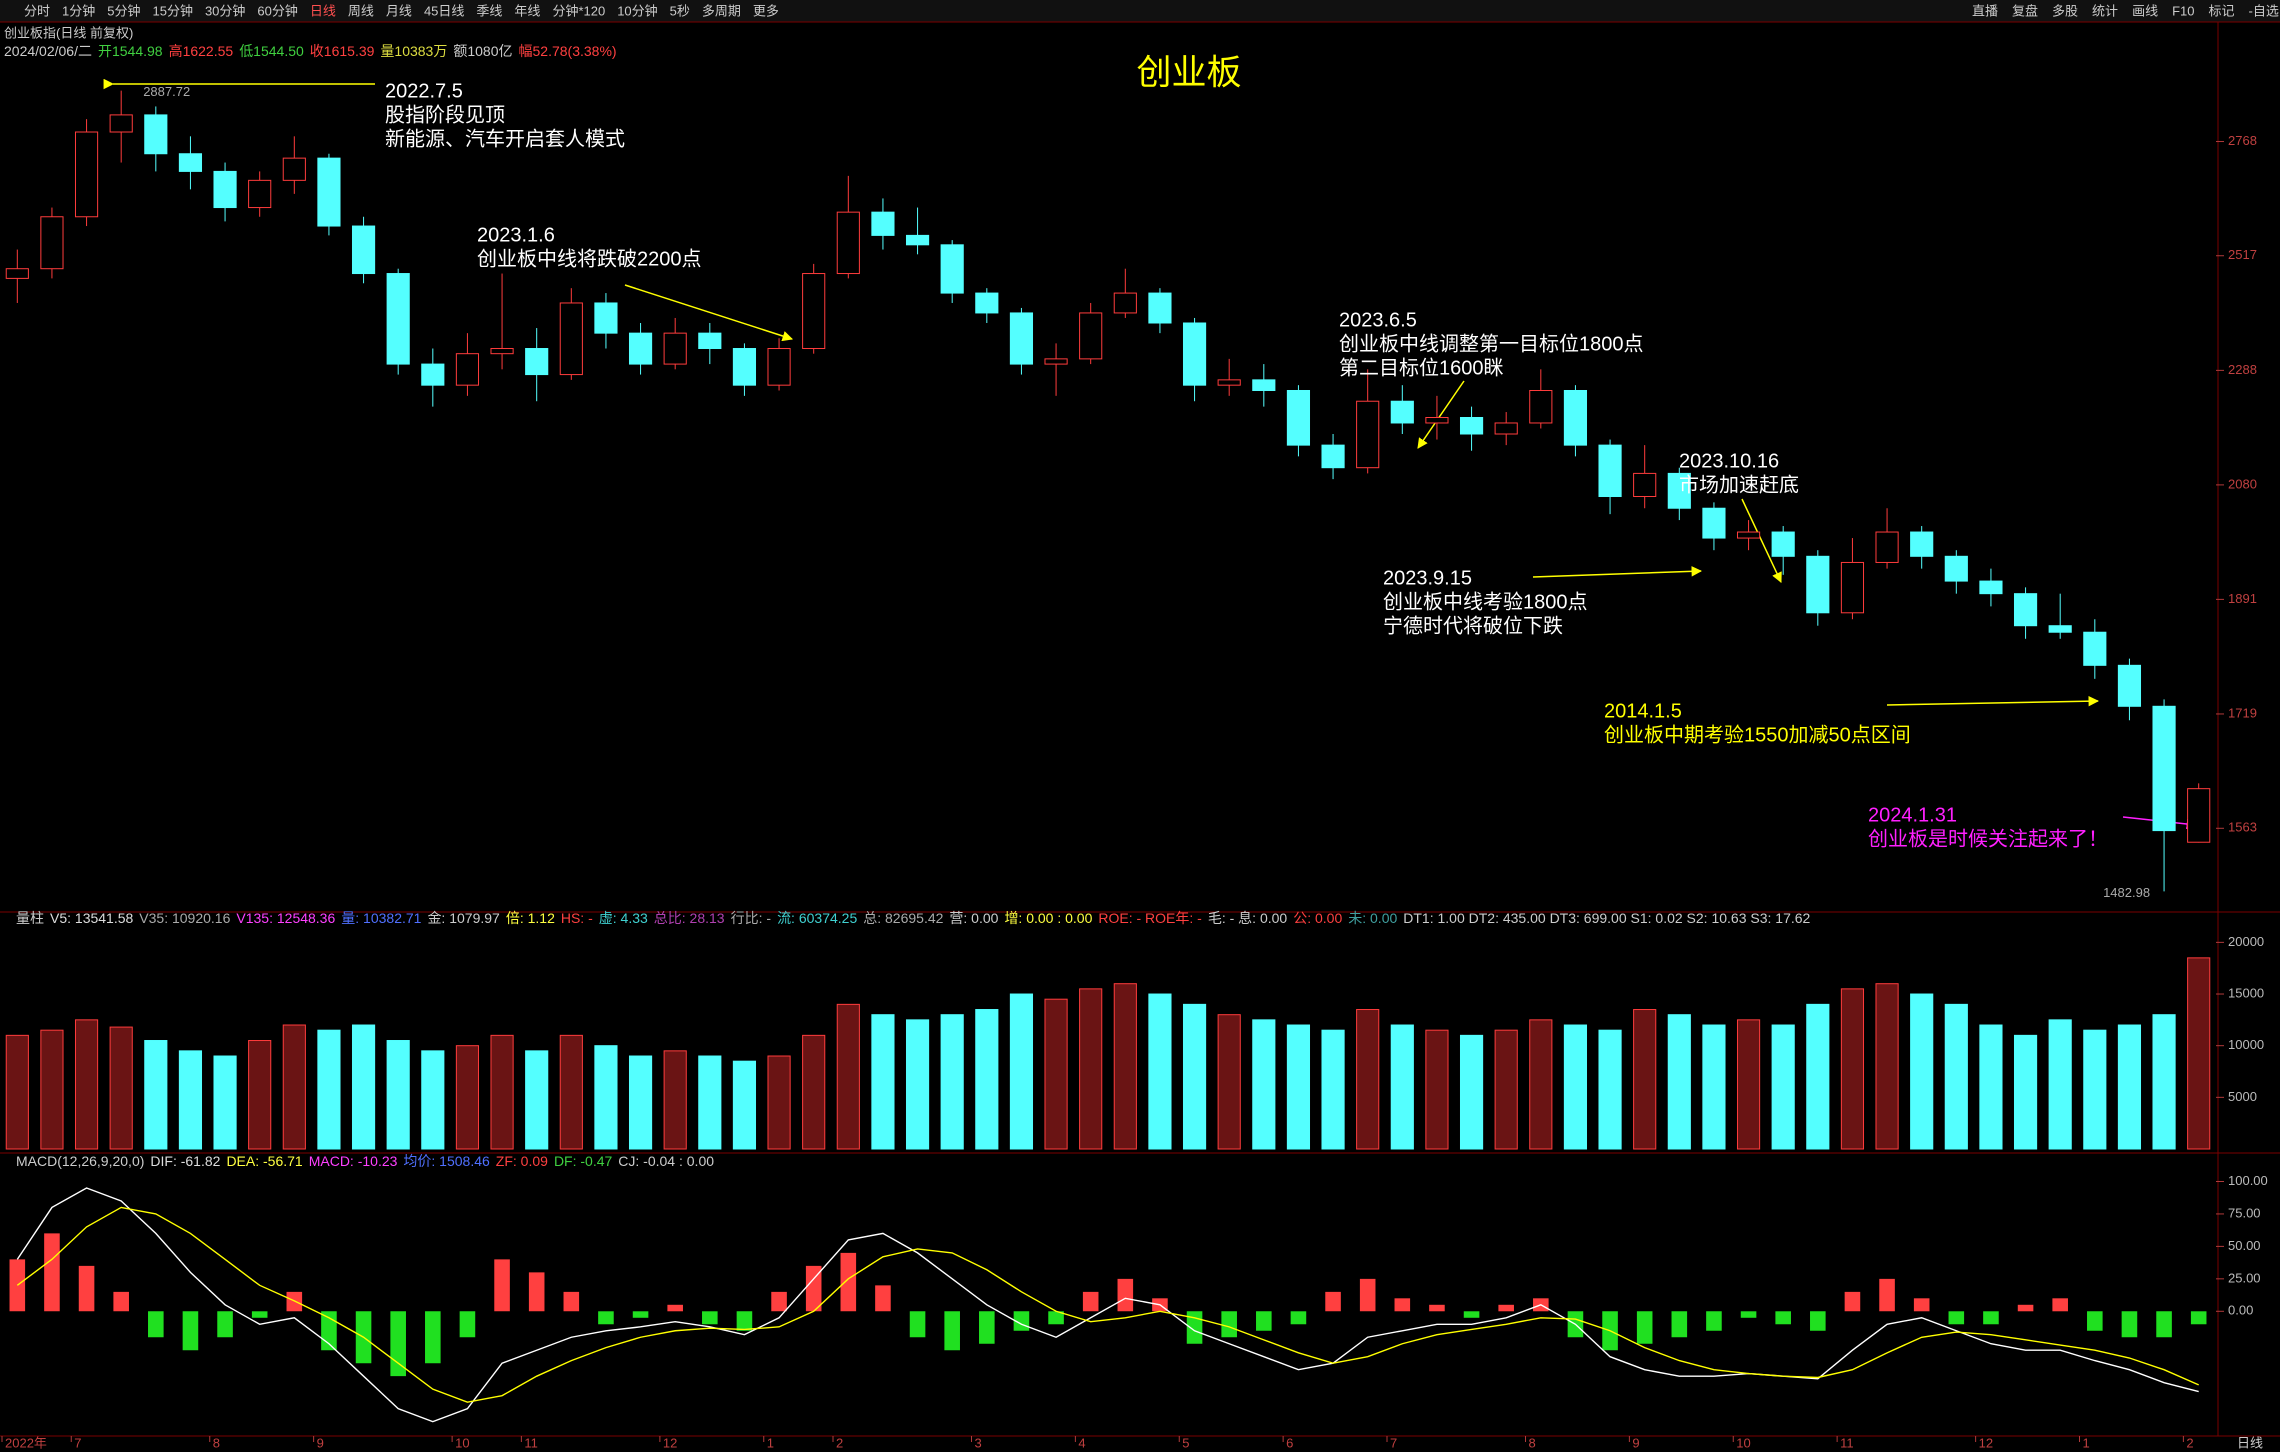 This screenshot has height=1452, width=2280. Describe the element at coordinates (123, 10) in the screenshot. I see `toolbar-button: 5分钟` at that location.